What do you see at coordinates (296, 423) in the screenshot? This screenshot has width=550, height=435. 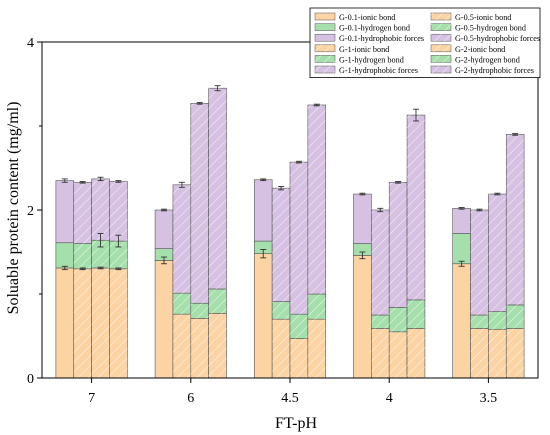 I see `x-axis-label: FT-pH` at bounding box center [296, 423].